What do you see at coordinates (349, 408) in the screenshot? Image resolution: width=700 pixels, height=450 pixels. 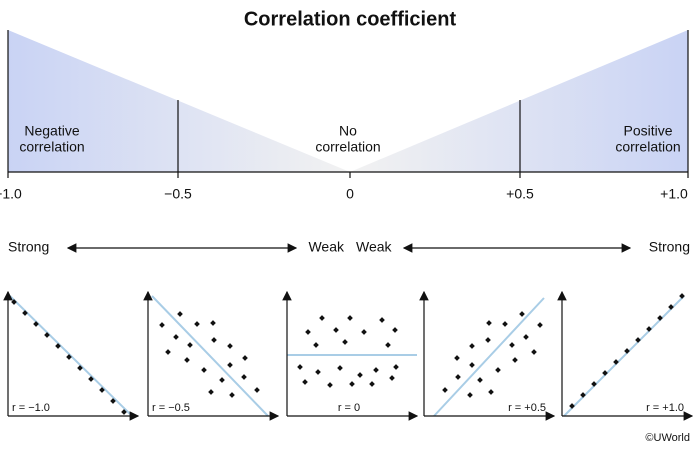 I see `panel-label: r = 0` at bounding box center [349, 408].